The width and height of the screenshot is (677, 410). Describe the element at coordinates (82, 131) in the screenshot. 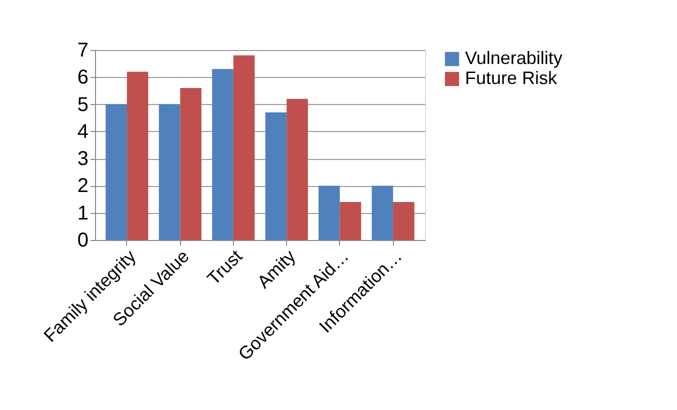

I see `y-tick-label: 4` at that location.